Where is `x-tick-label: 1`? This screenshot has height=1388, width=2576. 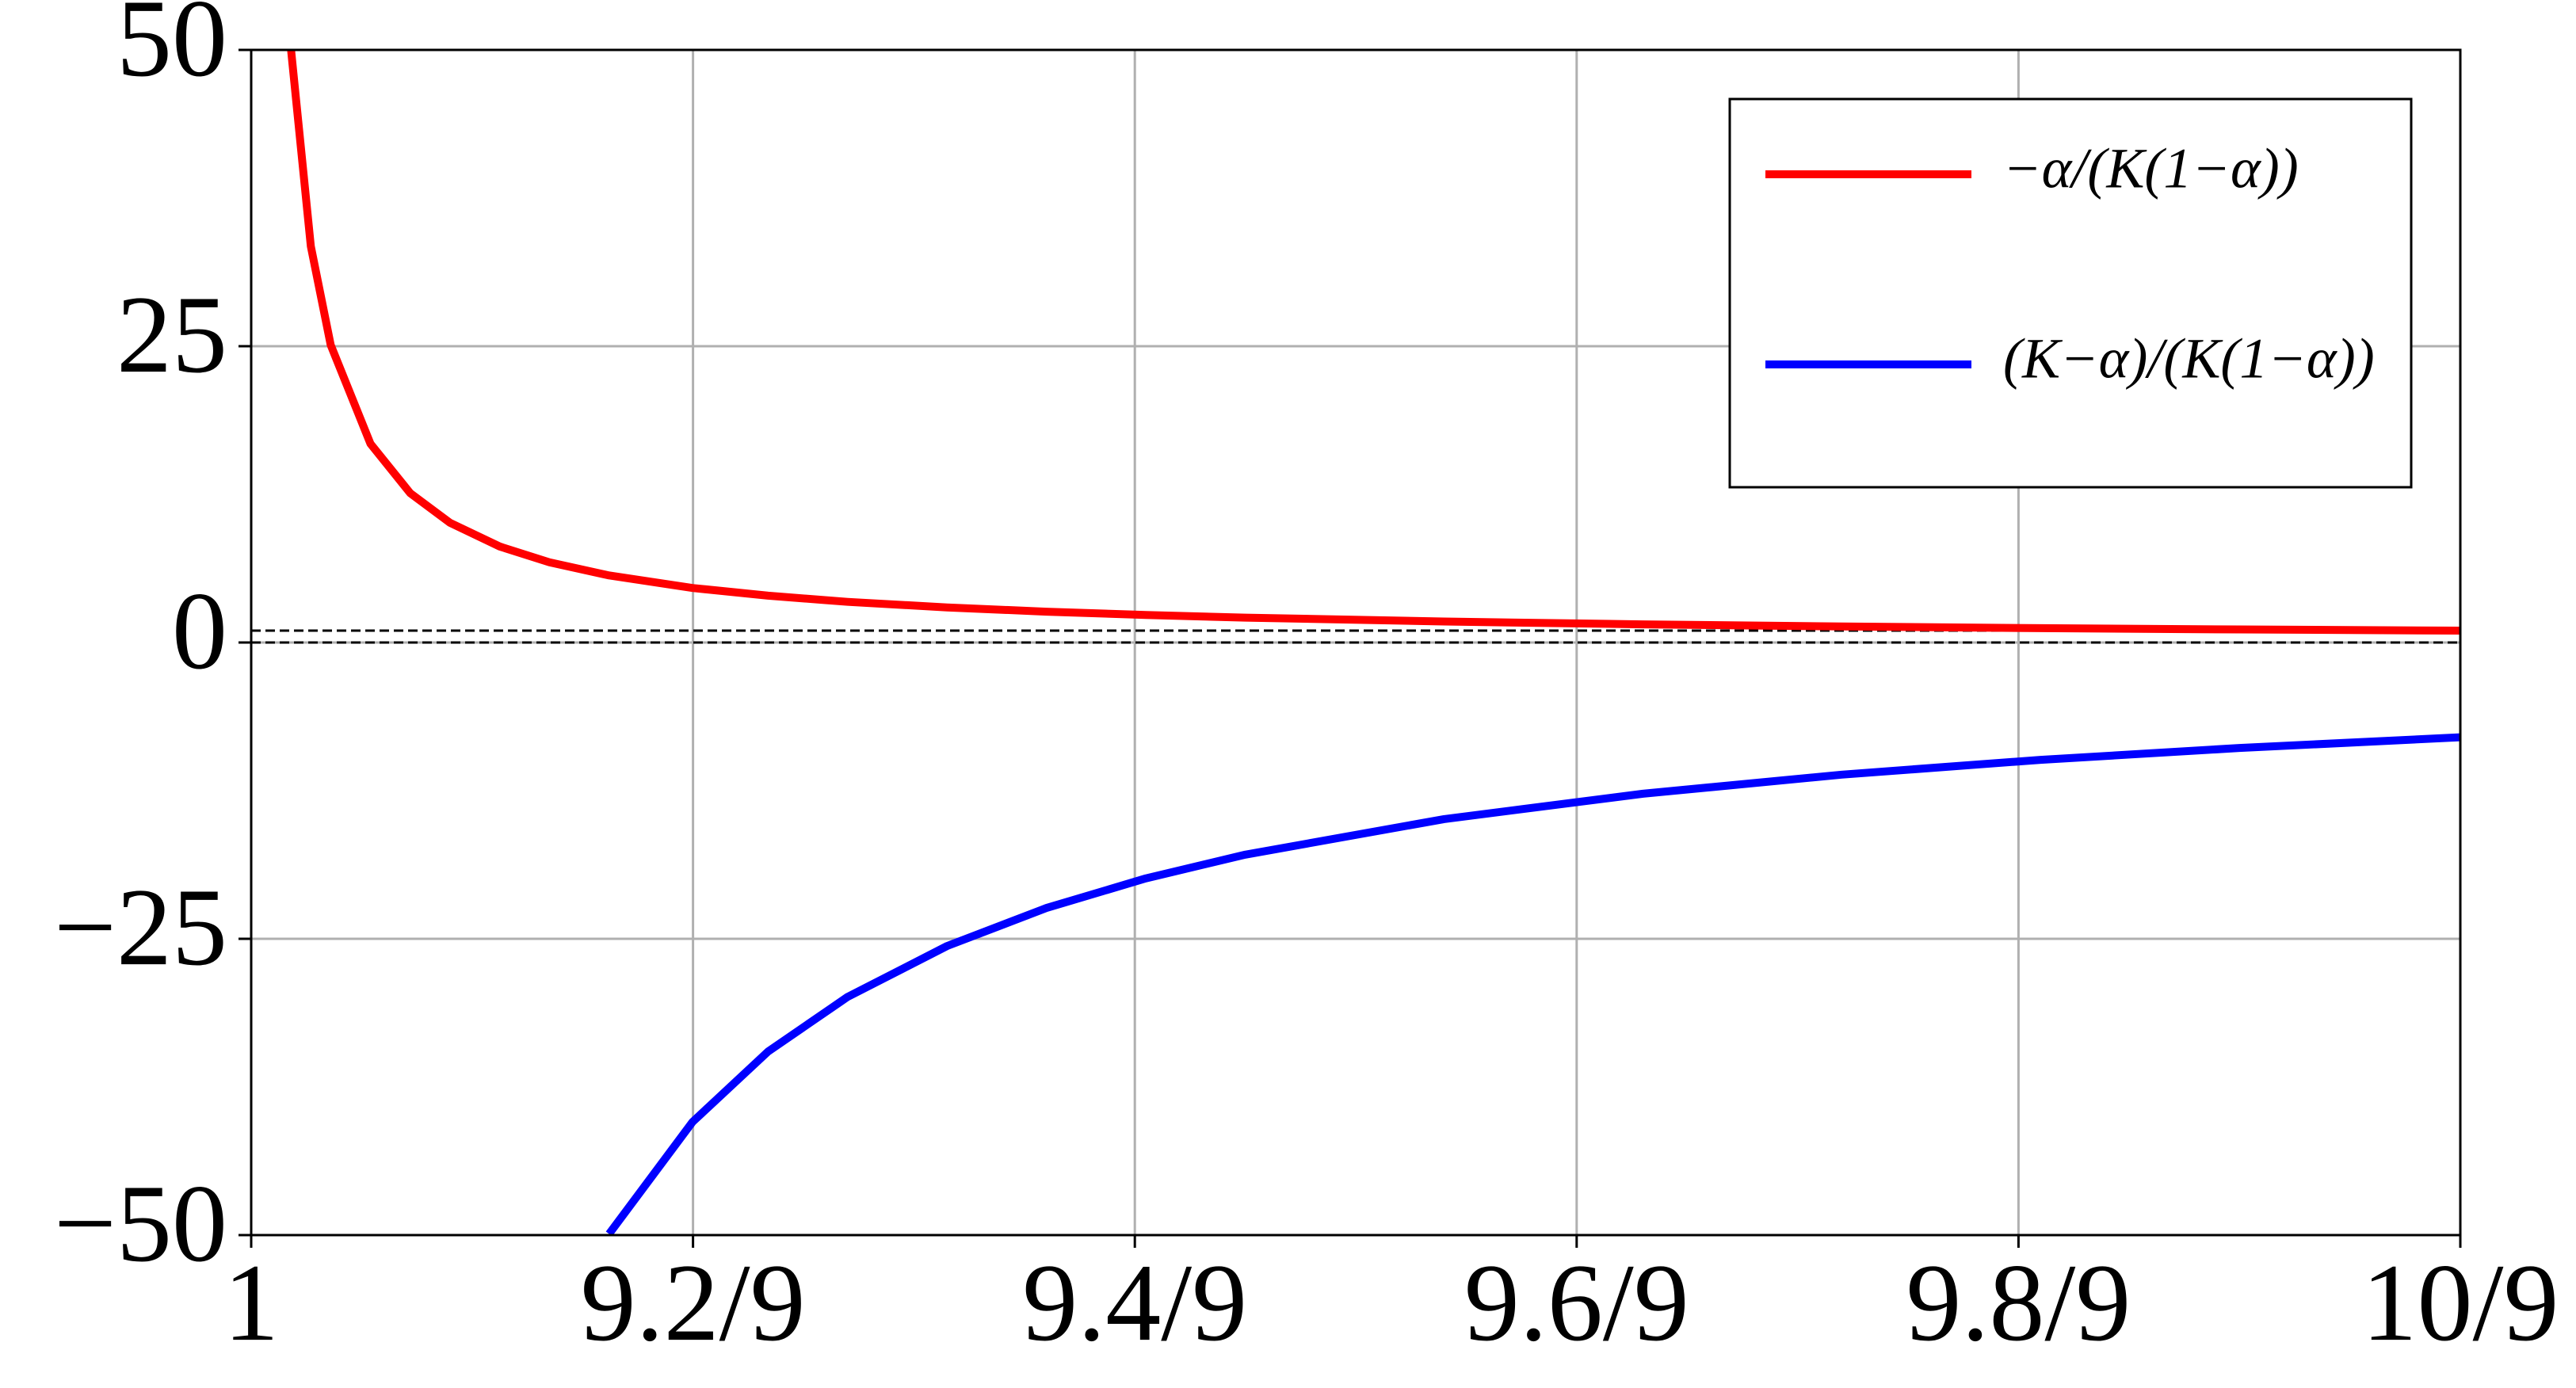 x-tick-label: 1 is located at coordinates (251, 1302).